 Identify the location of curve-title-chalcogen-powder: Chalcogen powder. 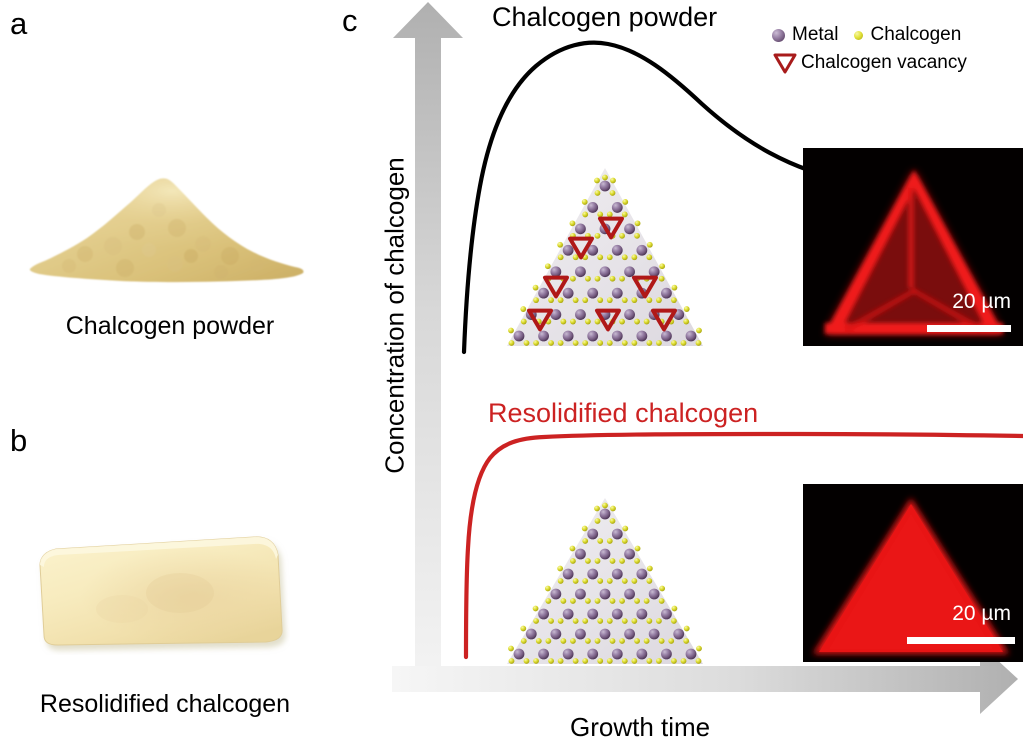
(605, 17).